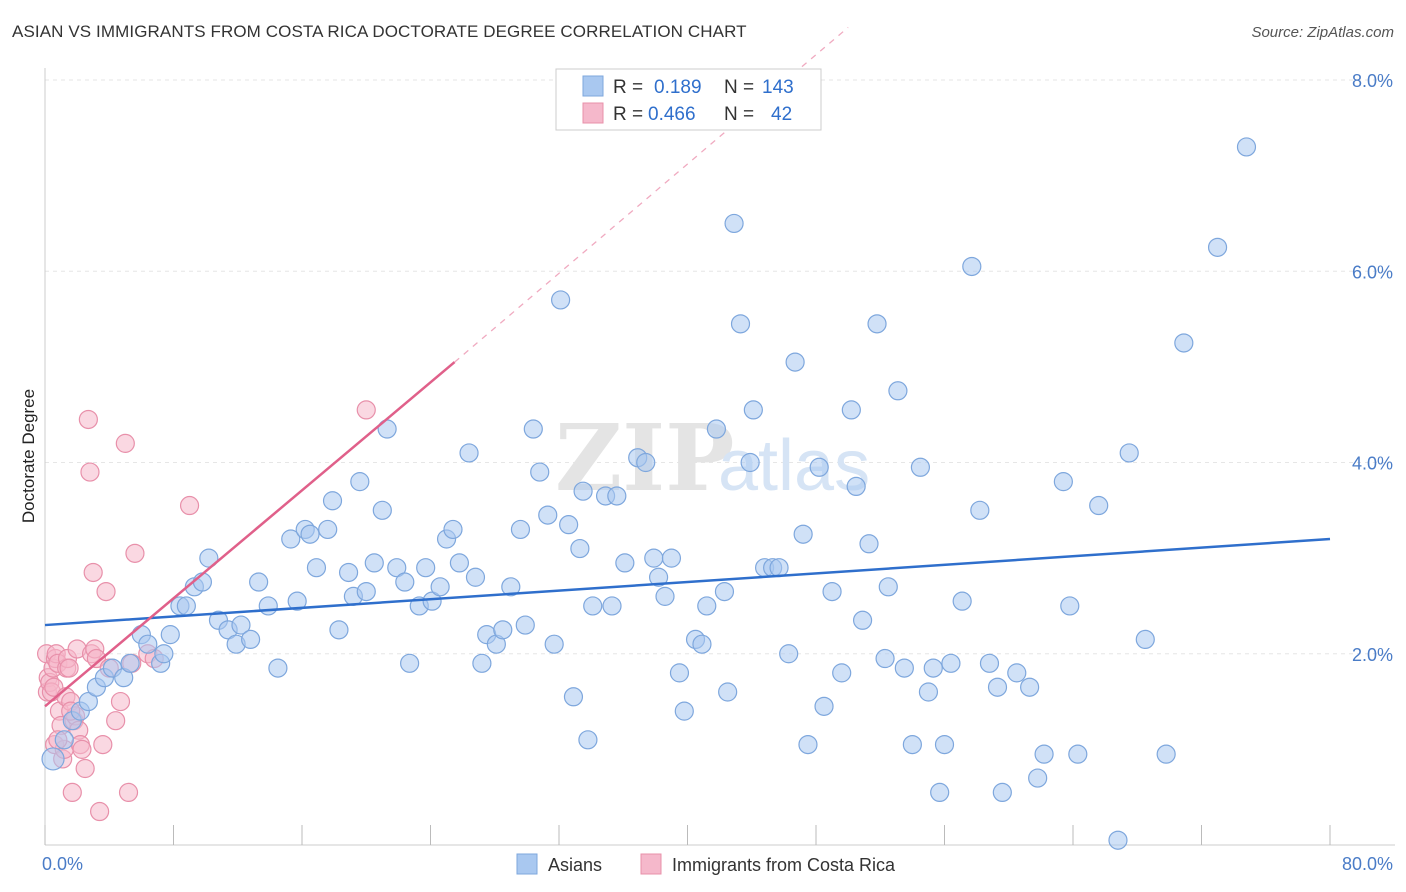 Image resolution: width=1406 pixels, height=892 pixels. I want to click on costa-rica-trend-extension, so click(651, 194).